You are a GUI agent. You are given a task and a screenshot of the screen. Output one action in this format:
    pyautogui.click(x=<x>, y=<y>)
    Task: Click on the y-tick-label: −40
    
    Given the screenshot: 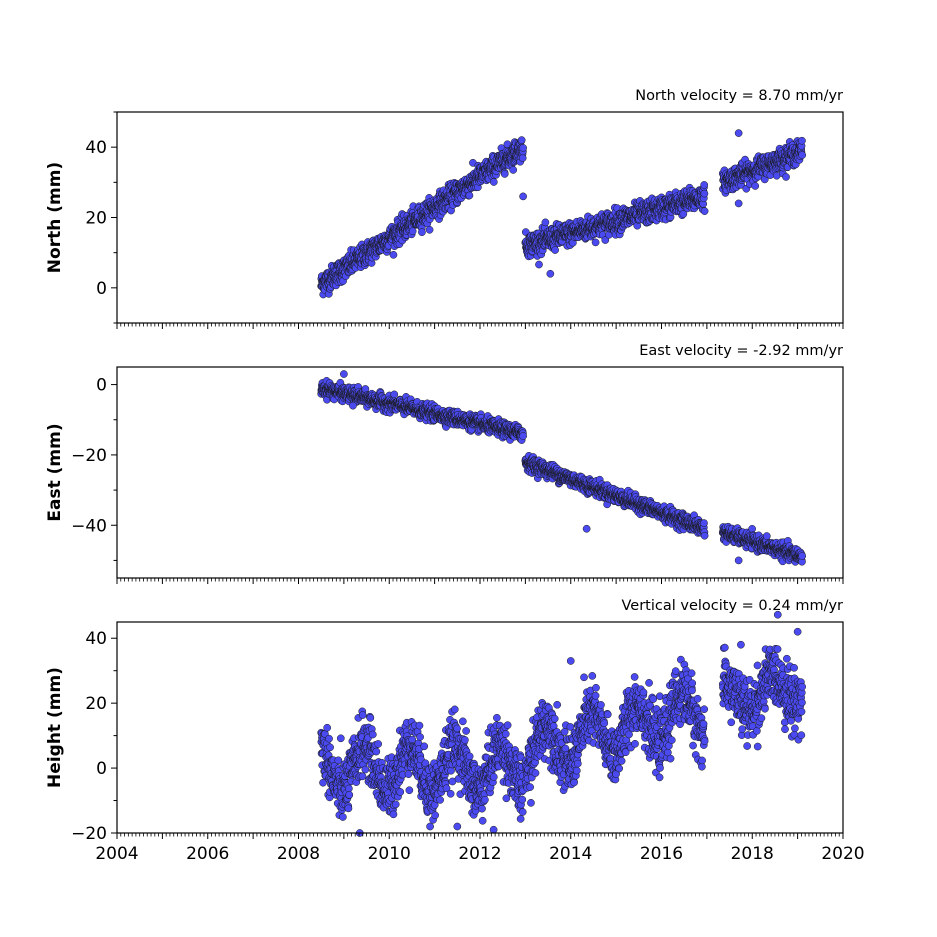 What is the action you would take?
    pyautogui.click(x=89, y=526)
    